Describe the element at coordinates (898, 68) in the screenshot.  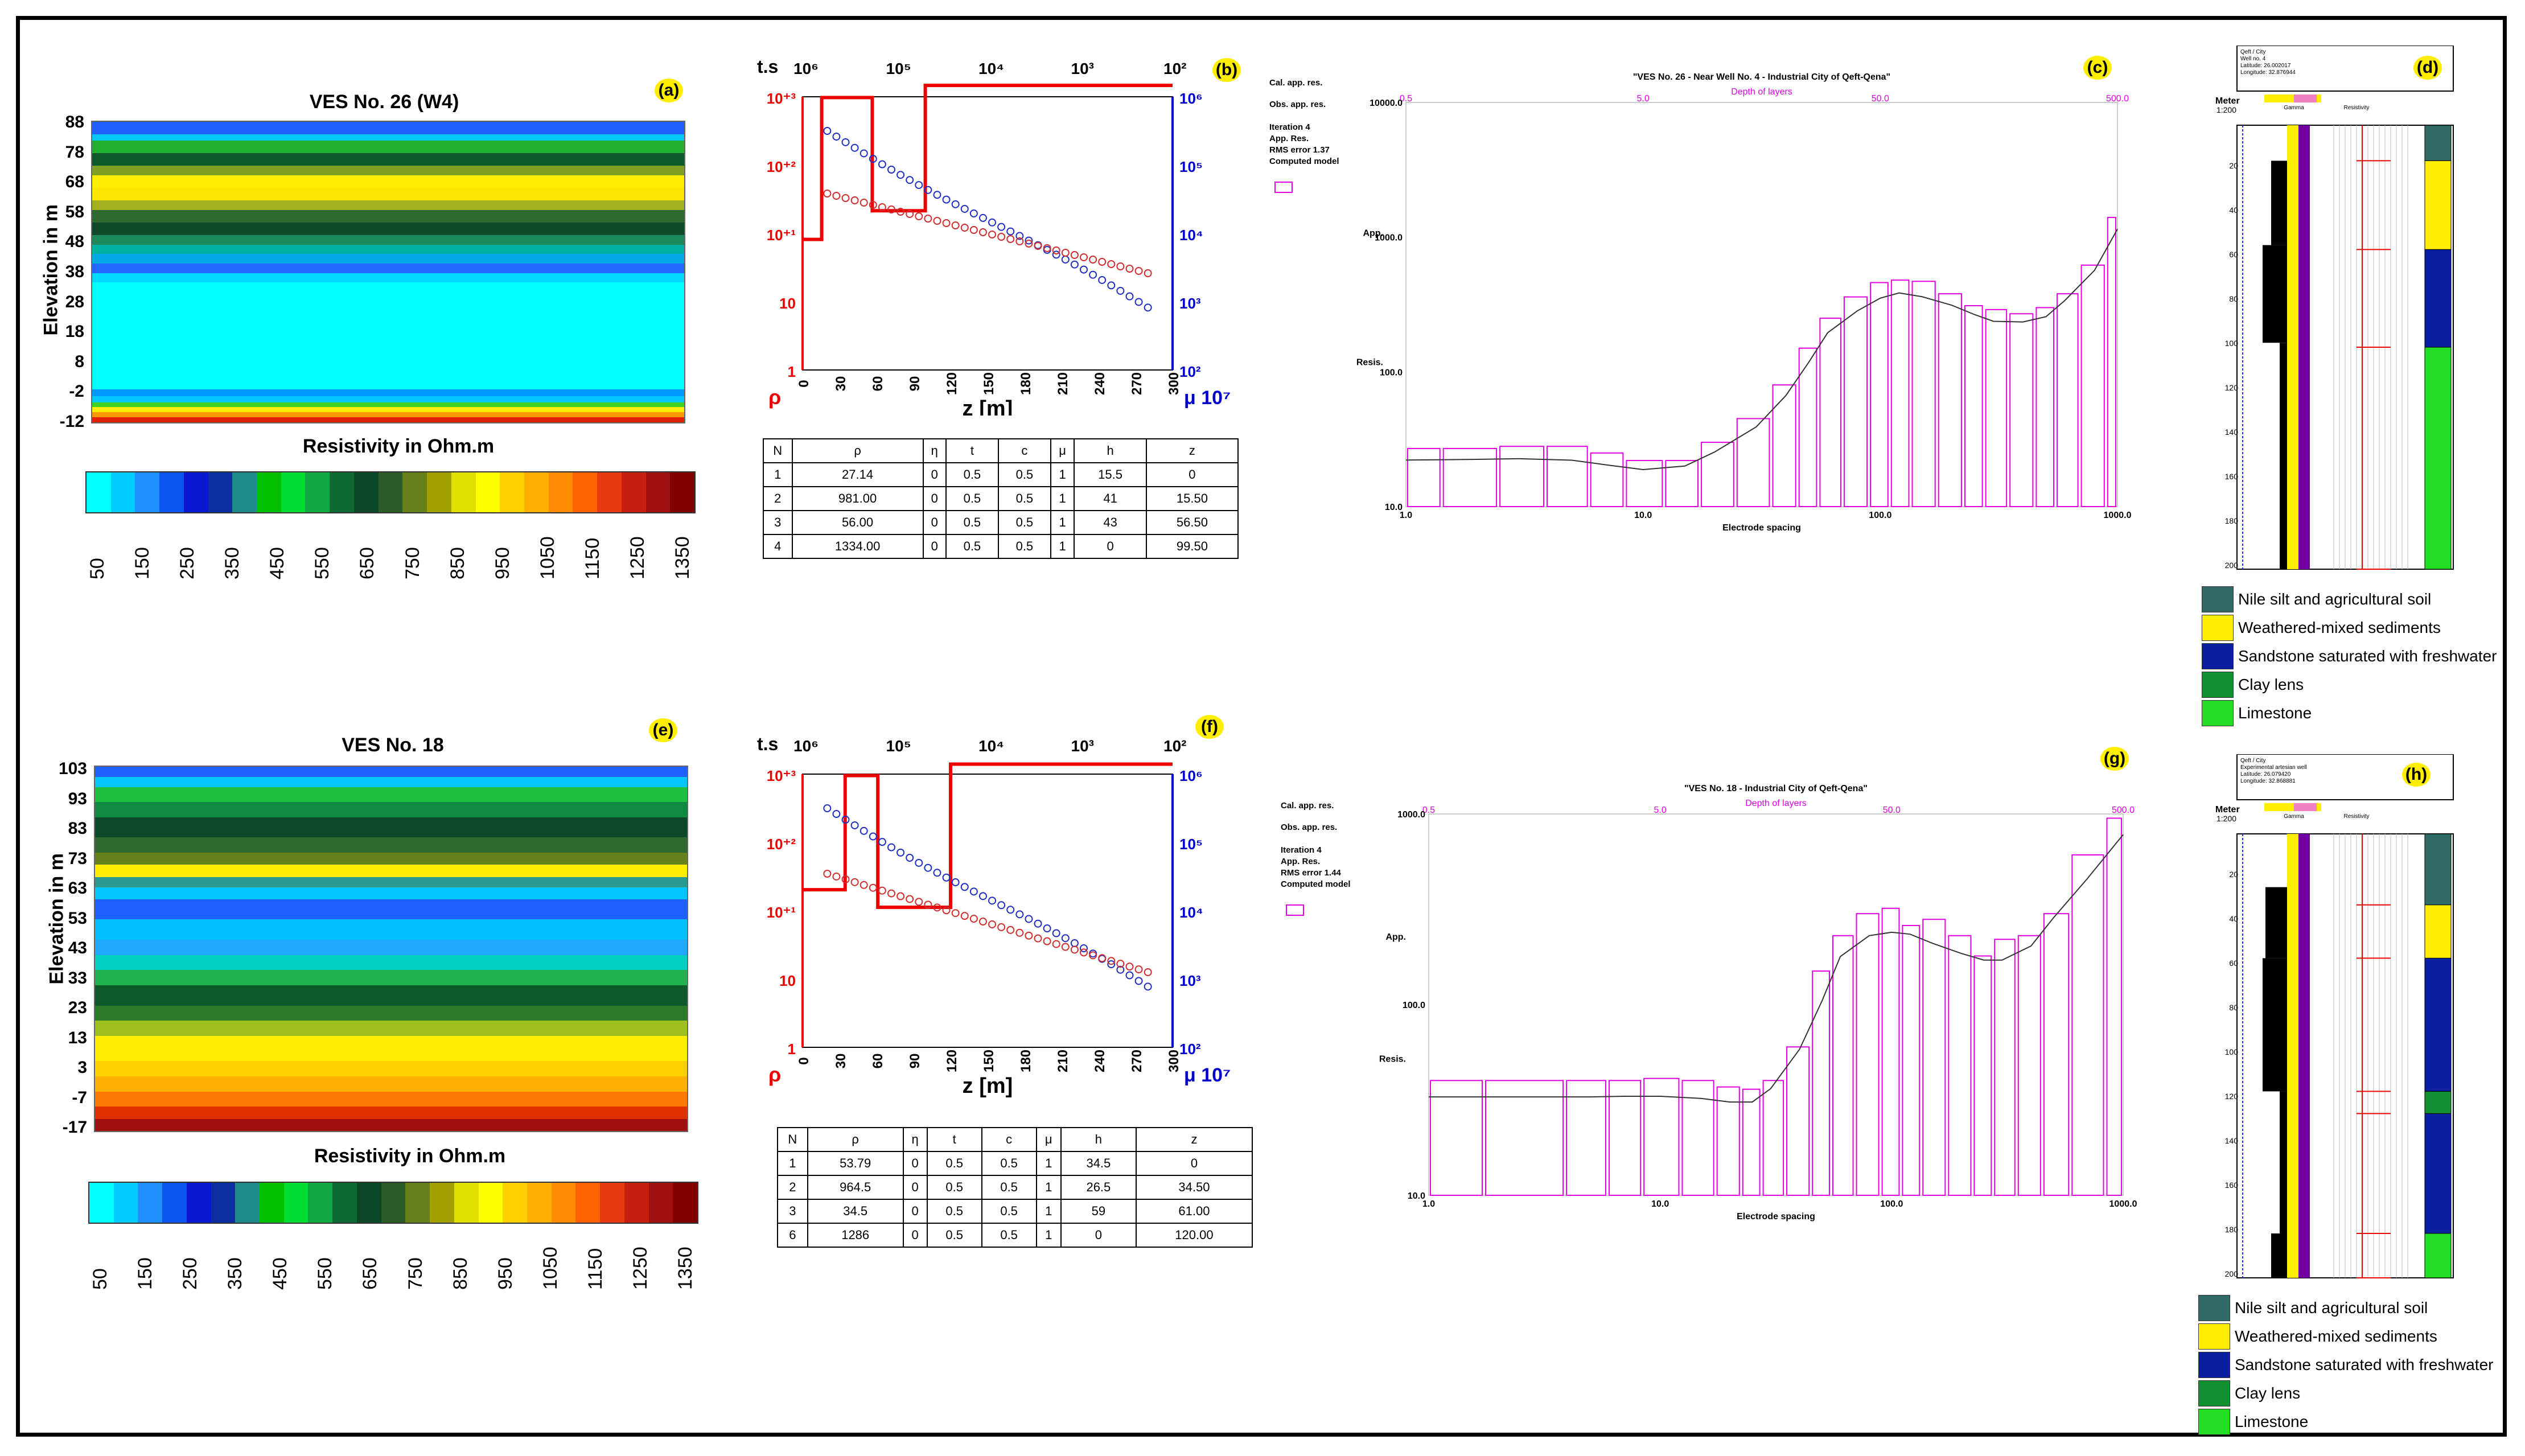
I see `ts-tick: 10⁵` at that location.